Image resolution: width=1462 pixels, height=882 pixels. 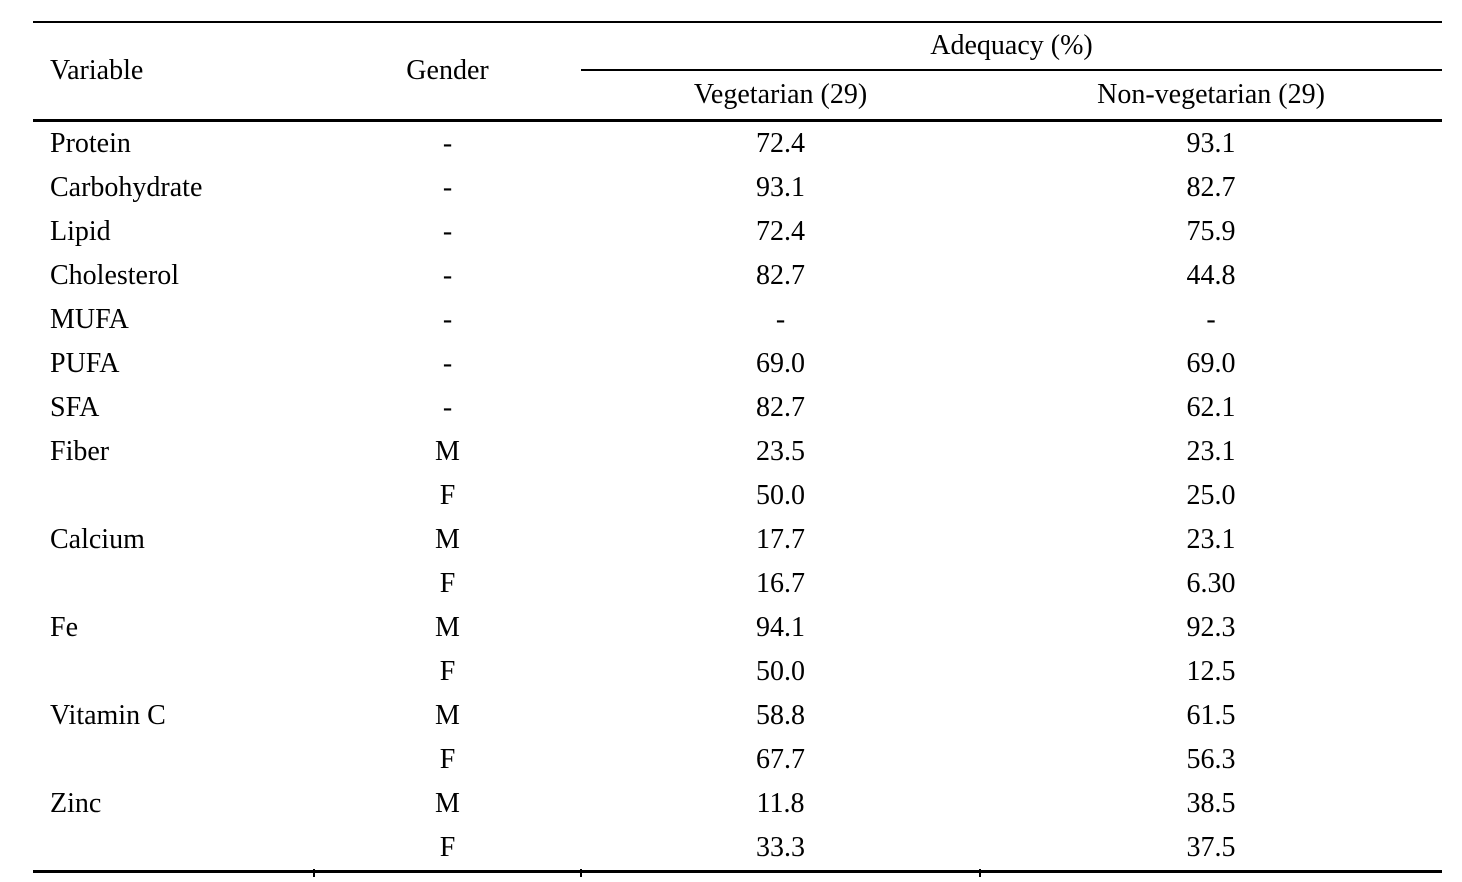 What do you see at coordinates (780, 319) in the screenshot?
I see `cell-vegetarian: -` at bounding box center [780, 319].